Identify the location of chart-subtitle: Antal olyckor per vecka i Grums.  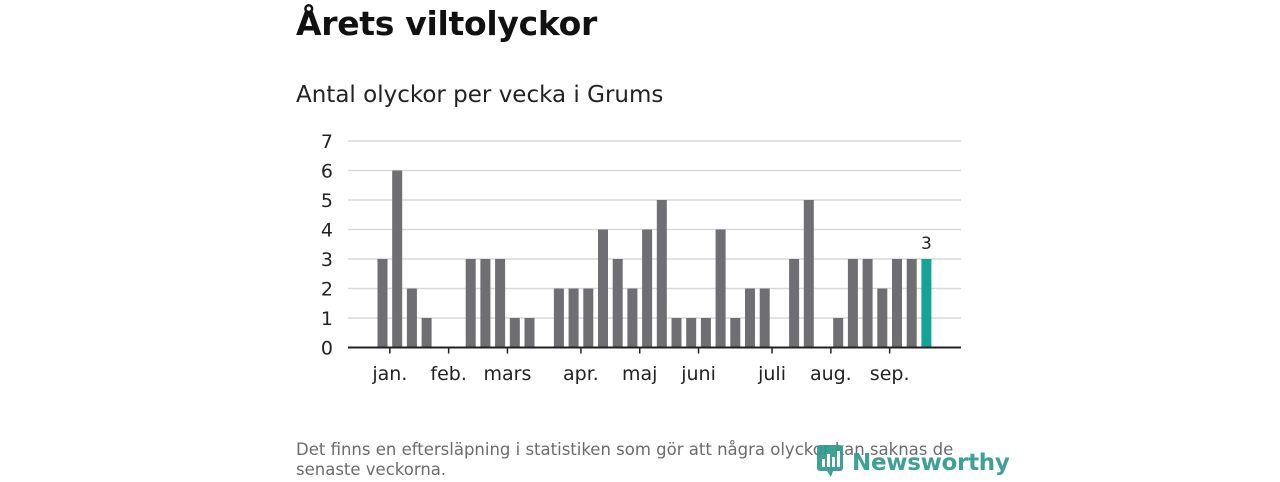
(480, 95).